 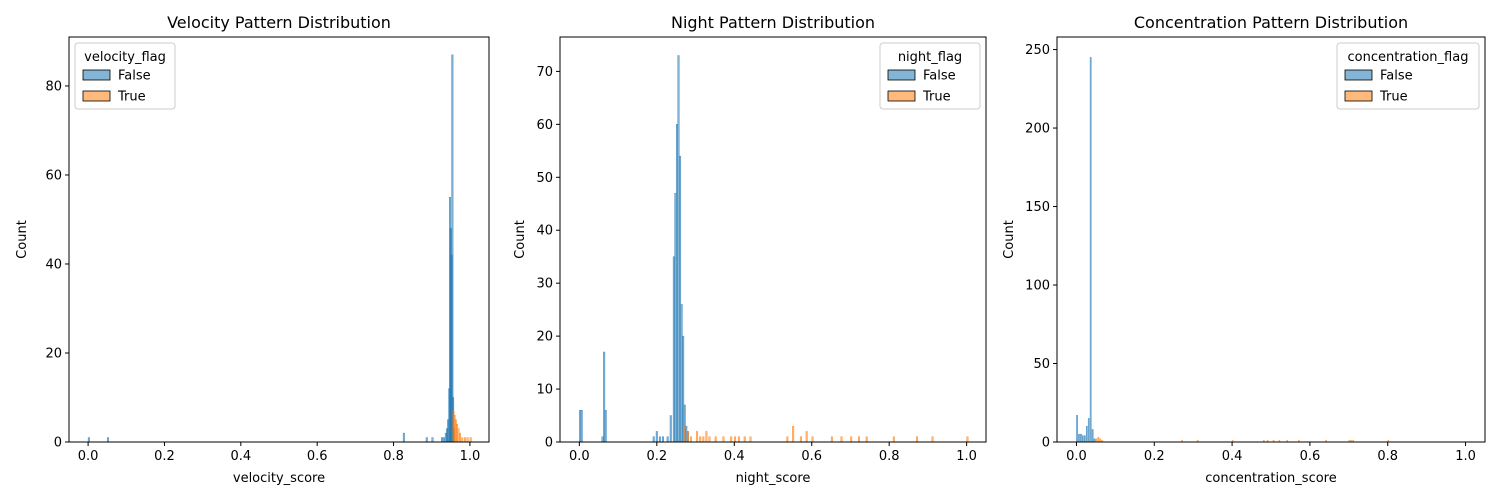 I want to click on legend-box, so click(x=1408, y=76).